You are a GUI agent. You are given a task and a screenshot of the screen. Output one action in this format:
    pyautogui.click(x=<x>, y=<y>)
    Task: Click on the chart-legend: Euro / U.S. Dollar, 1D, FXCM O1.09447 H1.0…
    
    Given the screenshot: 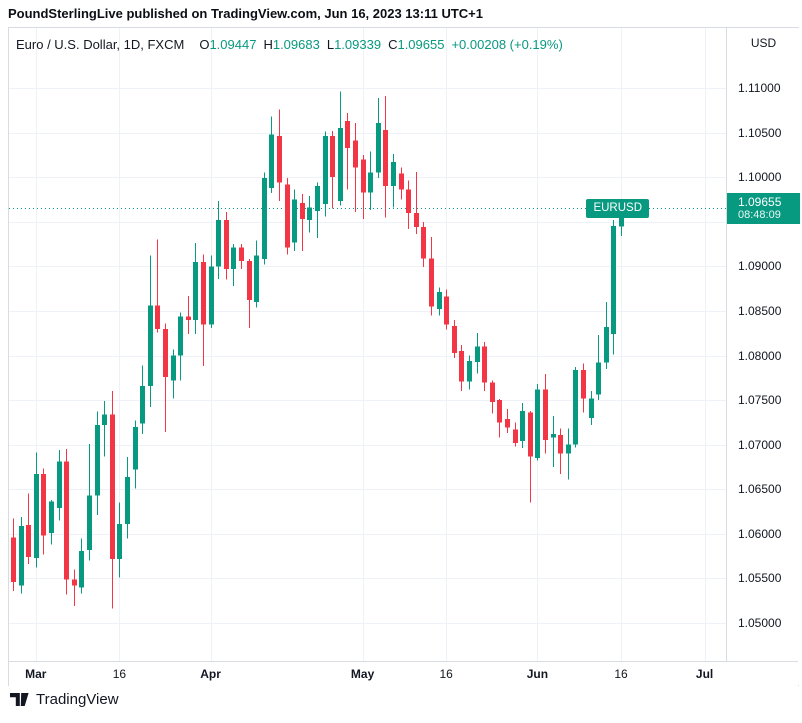 What is the action you would take?
    pyautogui.click(x=289, y=44)
    